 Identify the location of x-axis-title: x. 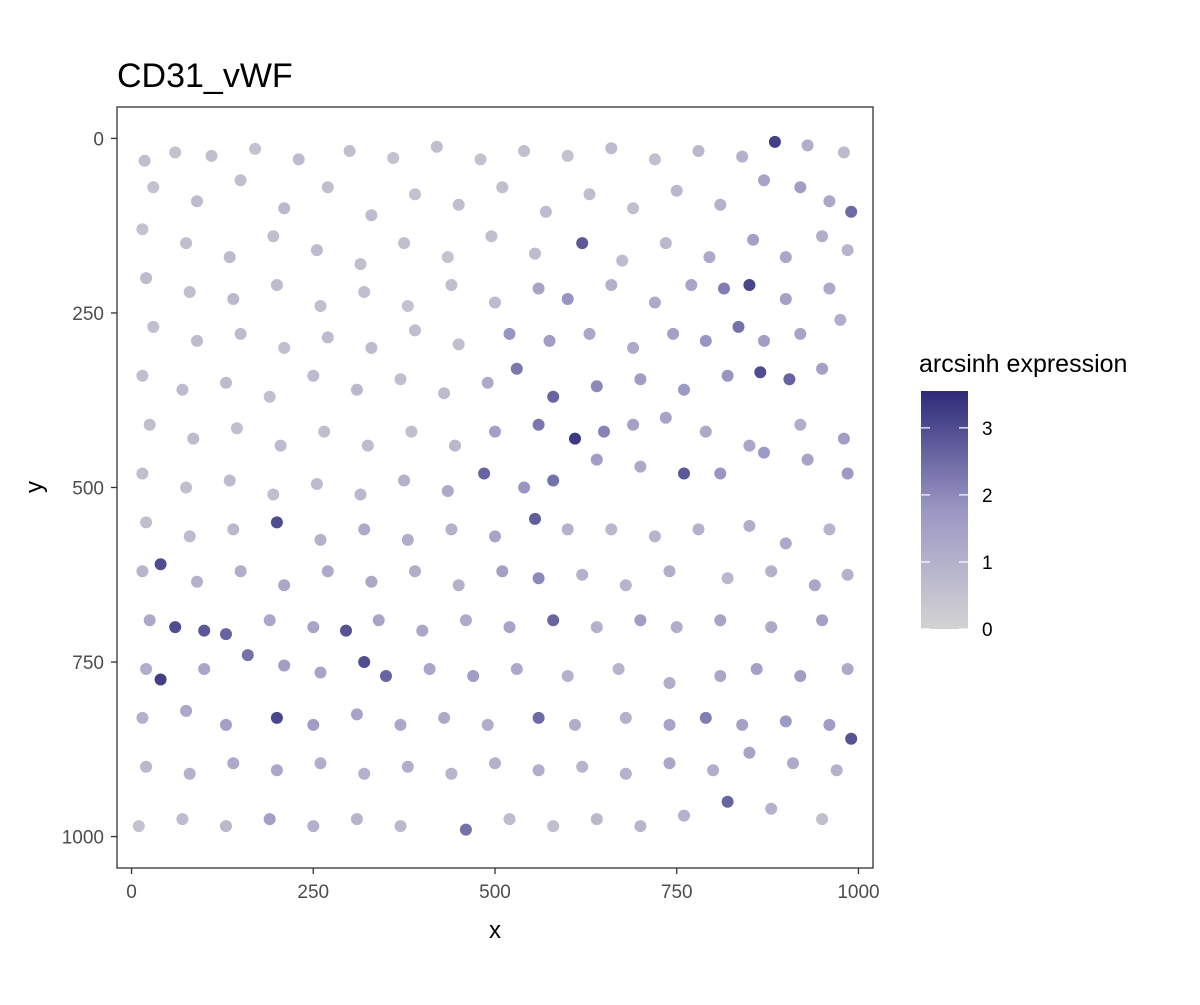
(495, 930).